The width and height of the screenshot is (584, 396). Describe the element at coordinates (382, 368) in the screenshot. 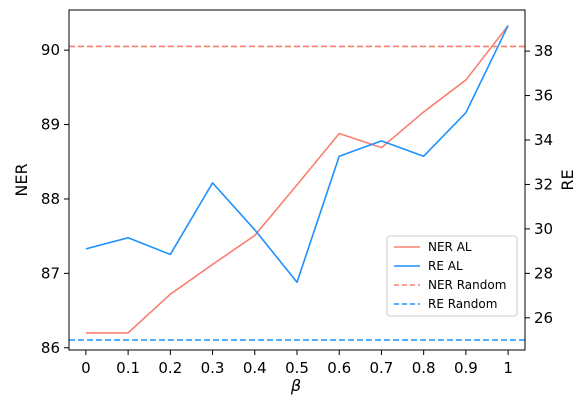

I see `x-tick-label: 0.7` at that location.